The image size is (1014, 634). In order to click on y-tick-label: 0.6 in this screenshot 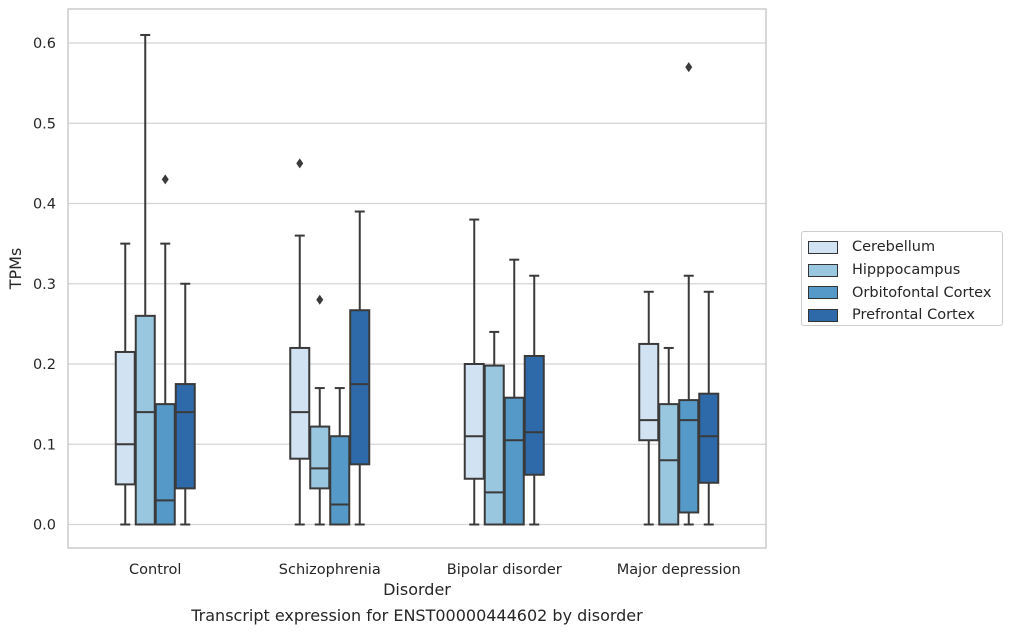, I will do `click(44, 44)`.